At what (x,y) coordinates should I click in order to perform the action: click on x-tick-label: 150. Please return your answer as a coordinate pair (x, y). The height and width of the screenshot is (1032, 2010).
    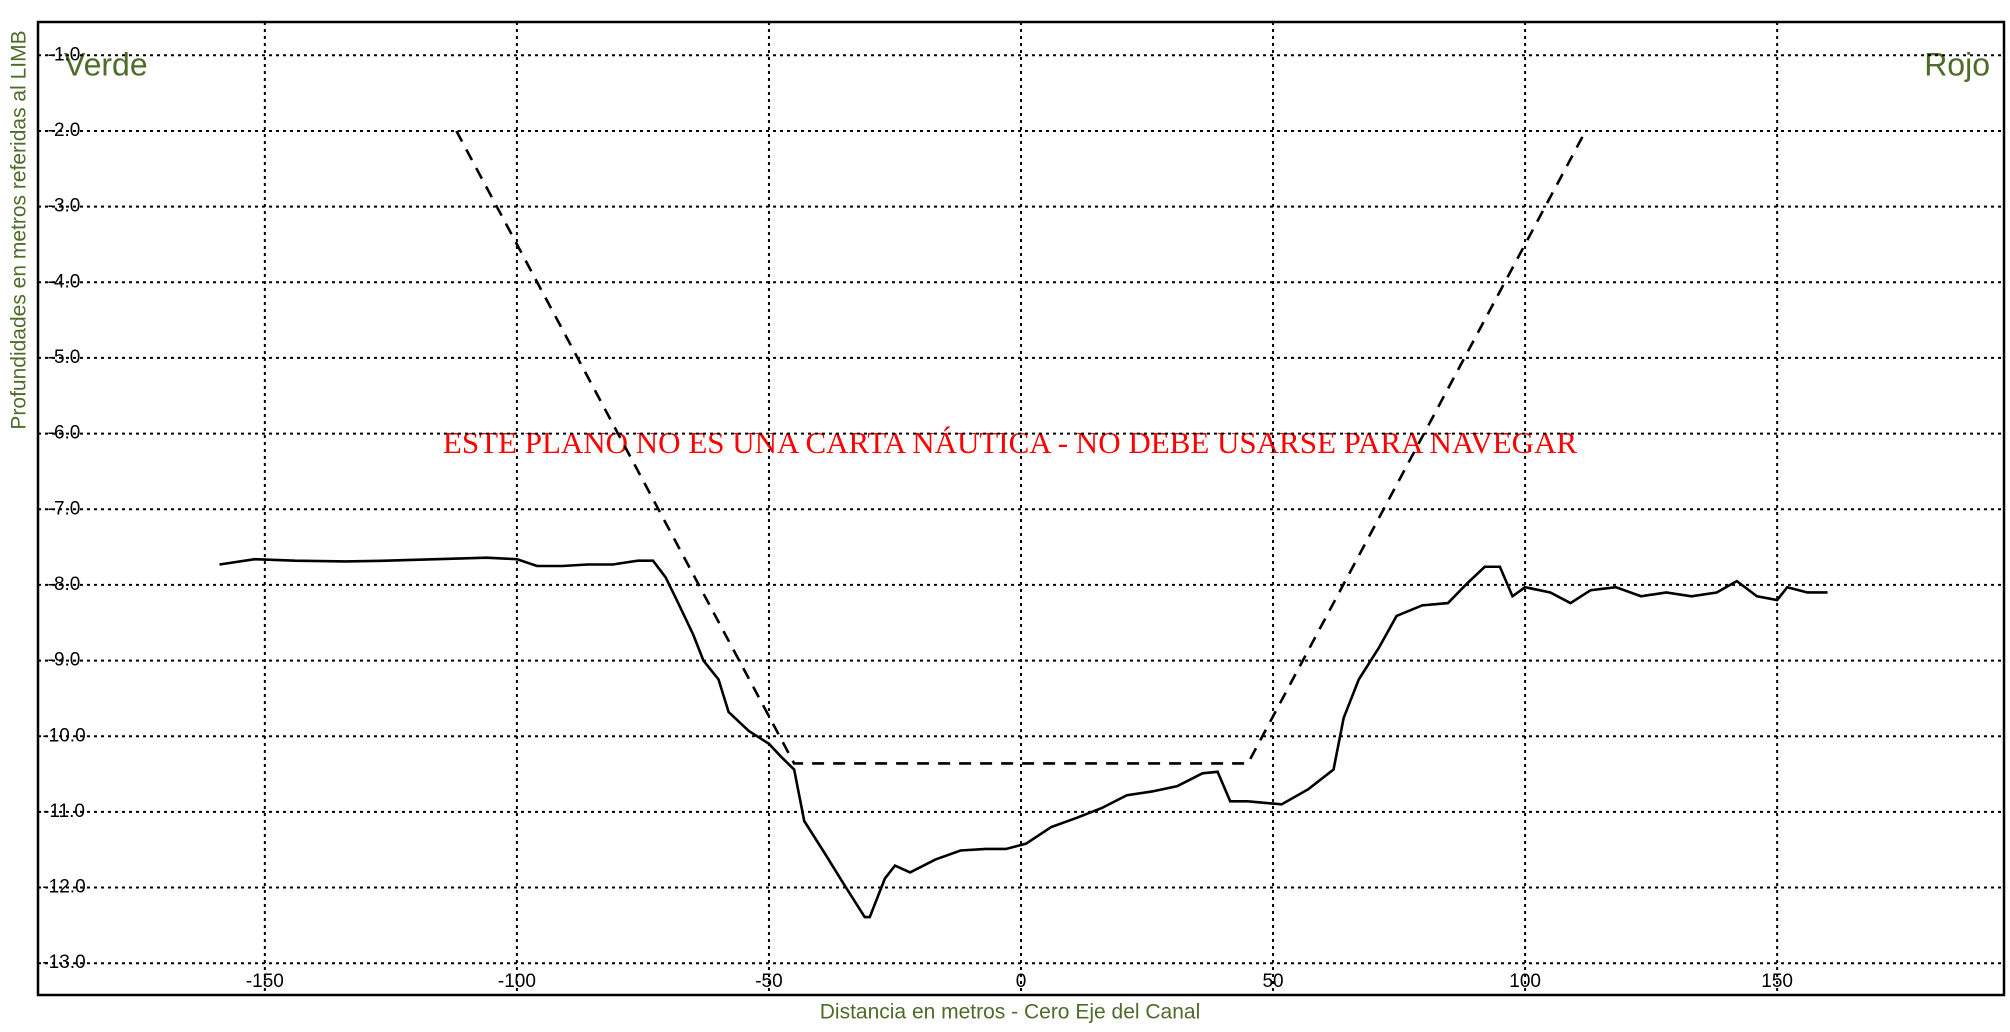
    Looking at the image, I should click on (1777, 981).